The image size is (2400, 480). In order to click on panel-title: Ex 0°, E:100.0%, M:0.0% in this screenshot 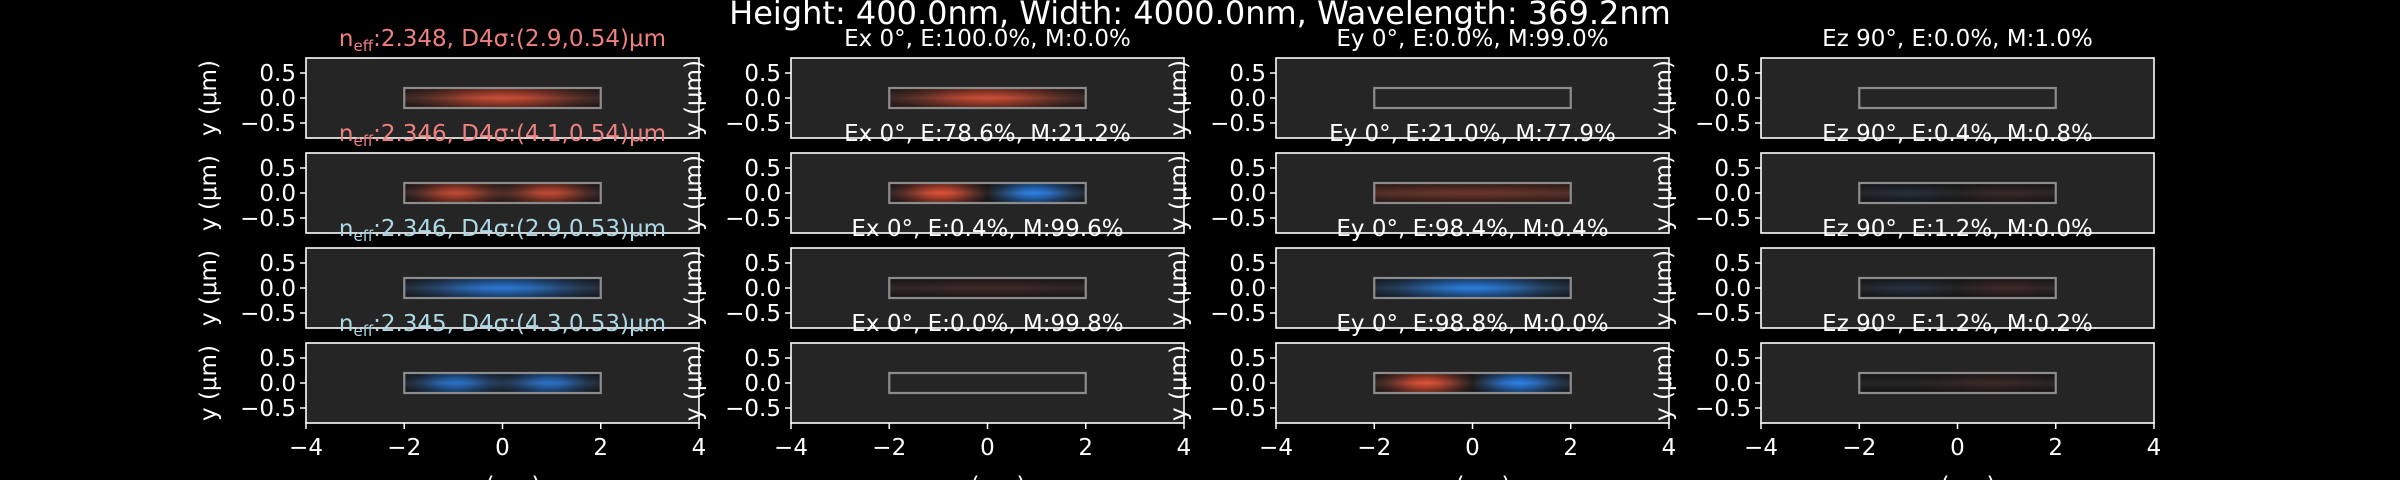, I will do `click(987, 39)`.